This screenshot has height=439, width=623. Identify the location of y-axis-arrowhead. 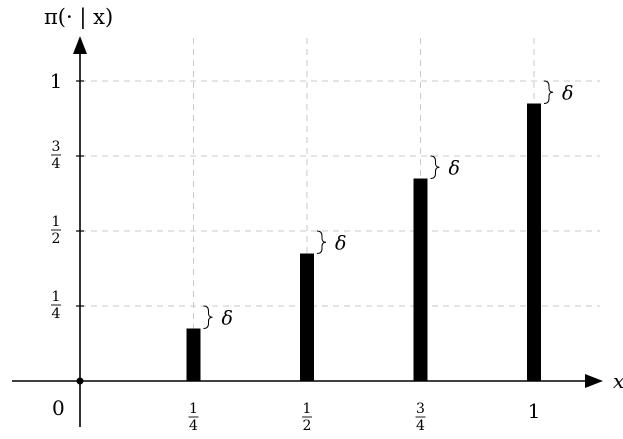
(80, 45).